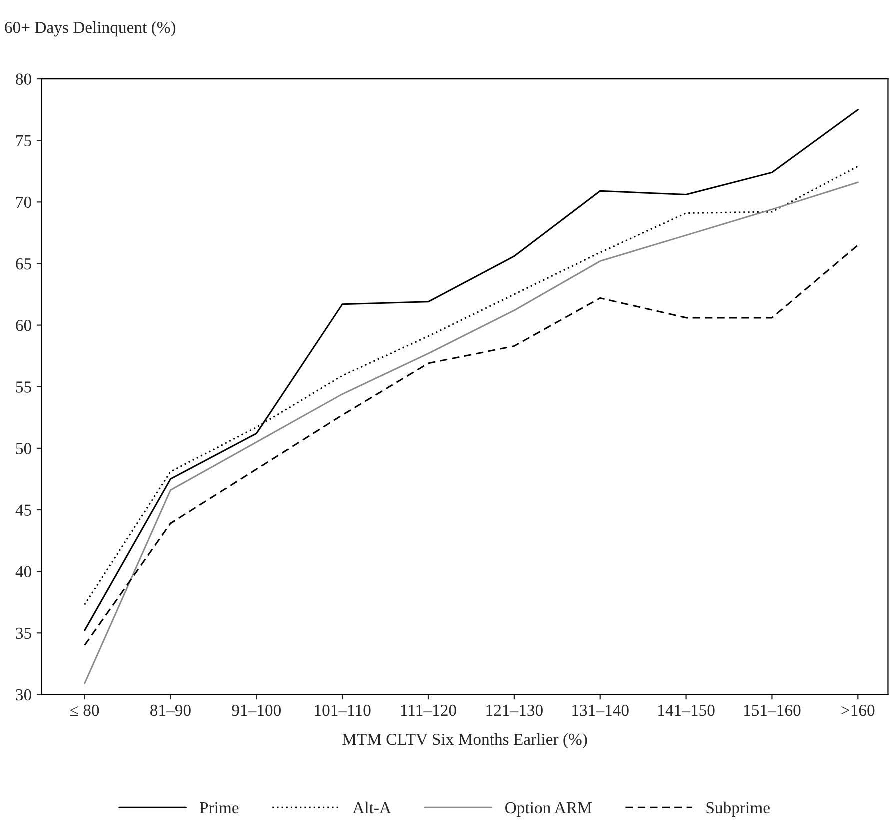  What do you see at coordinates (24, 634) in the screenshot?
I see `y-tick-label: 35` at bounding box center [24, 634].